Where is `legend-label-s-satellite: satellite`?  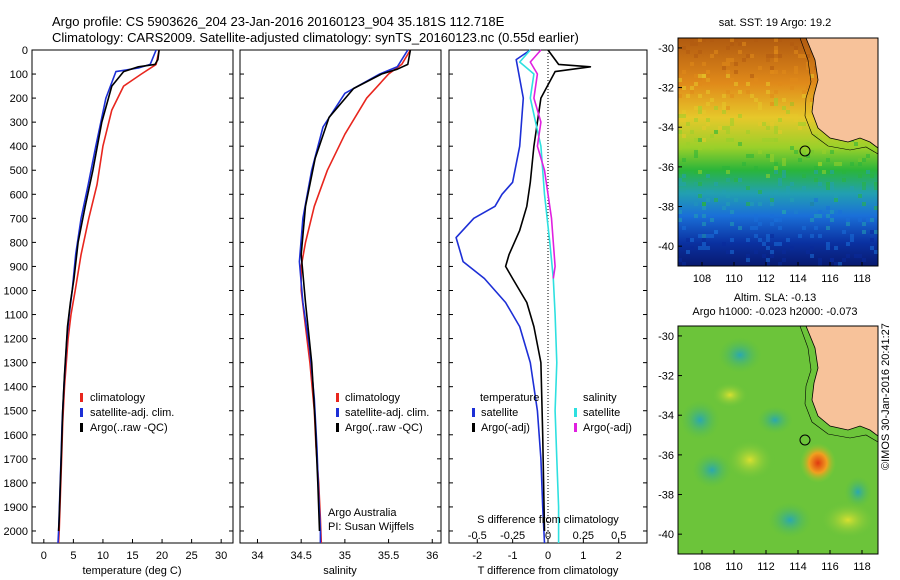 legend-label-s-satellite: satellite is located at coordinates (601, 413).